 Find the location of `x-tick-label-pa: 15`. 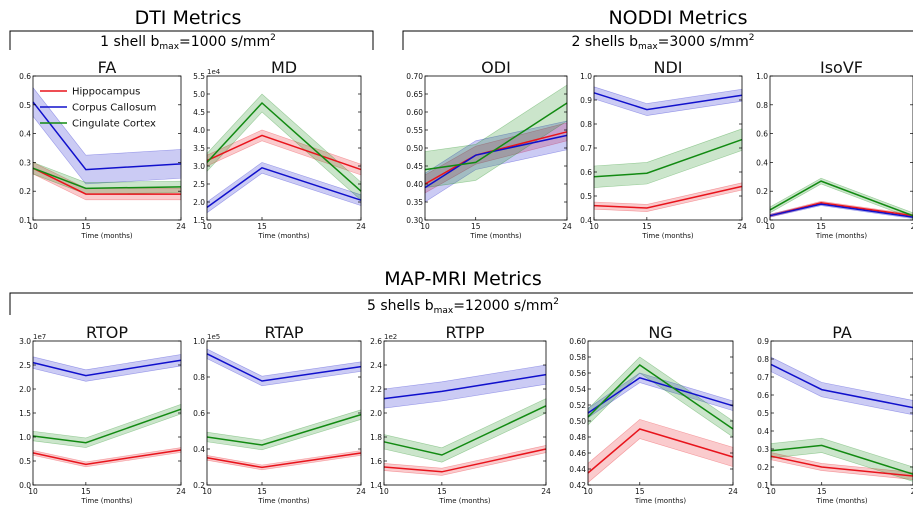

x-tick-label-pa: 15 is located at coordinates (822, 491).